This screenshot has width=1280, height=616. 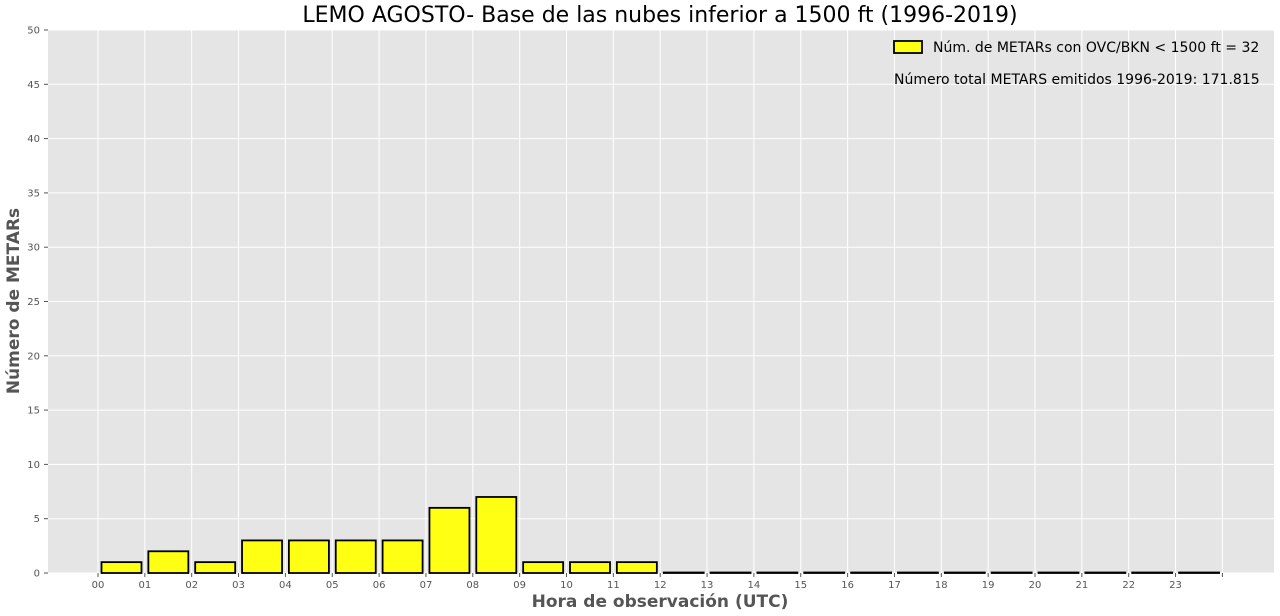 What do you see at coordinates (660, 585) in the screenshot?
I see `x-tick-label: 12` at bounding box center [660, 585].